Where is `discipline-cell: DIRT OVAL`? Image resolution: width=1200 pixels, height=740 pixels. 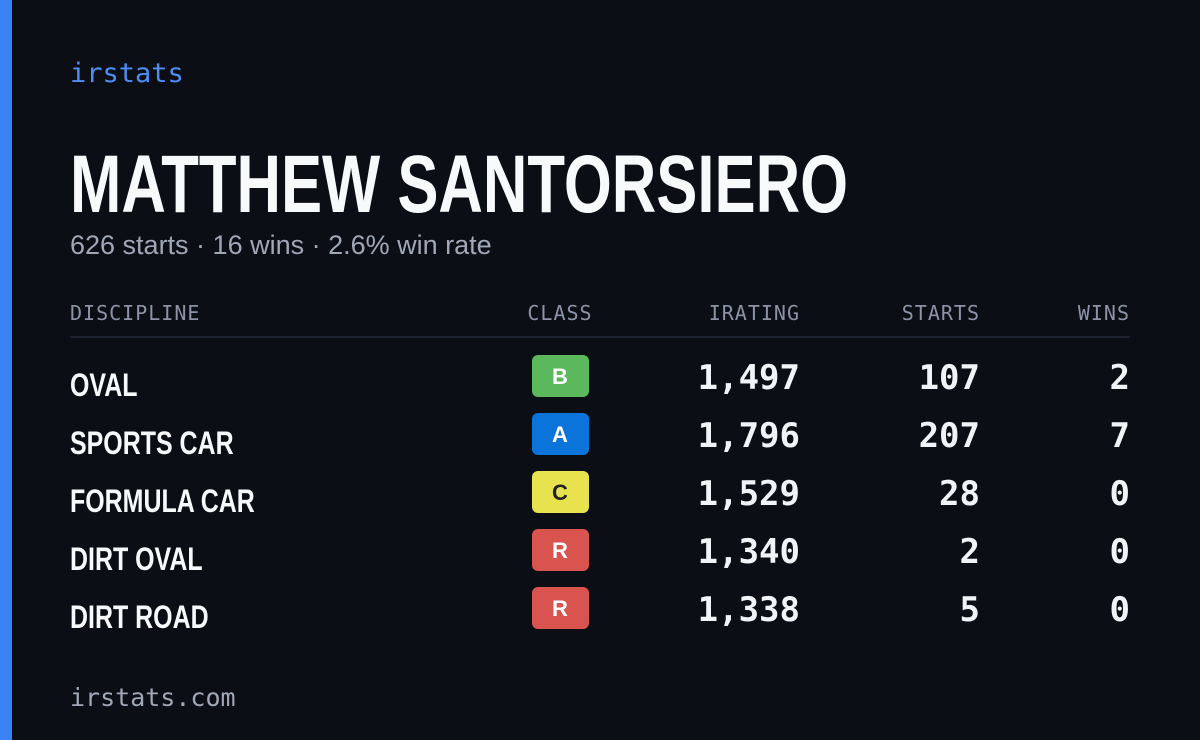 discipline-cell: DIRT OVAL is located at coordinates (136, 560).